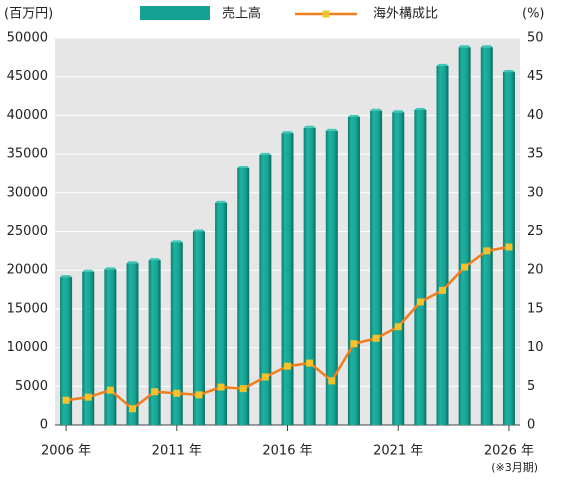 This screenshot has width=570, height=484. Describe the element at coordinates (535, 270) in the screenshot. I see `y2-tick-label: 20` at that location.